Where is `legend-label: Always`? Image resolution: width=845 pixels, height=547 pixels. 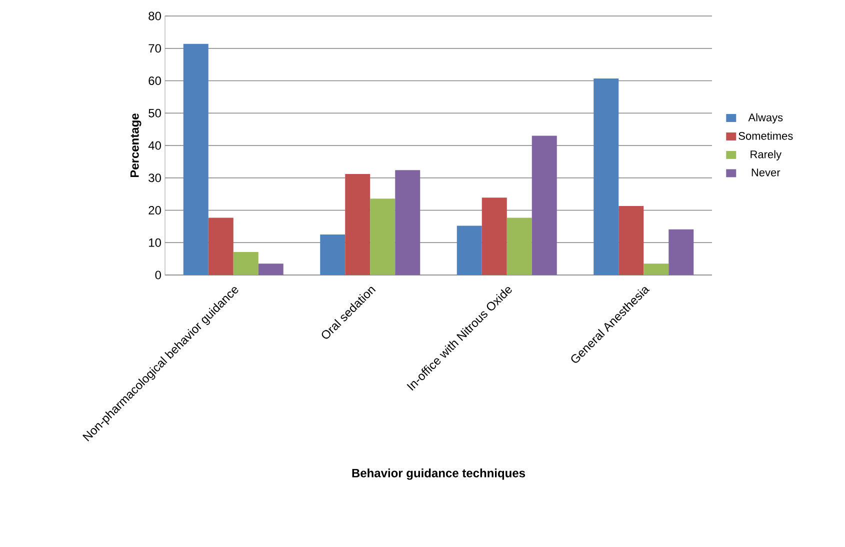 legend-label: Always is located at coordinates (765, 118).